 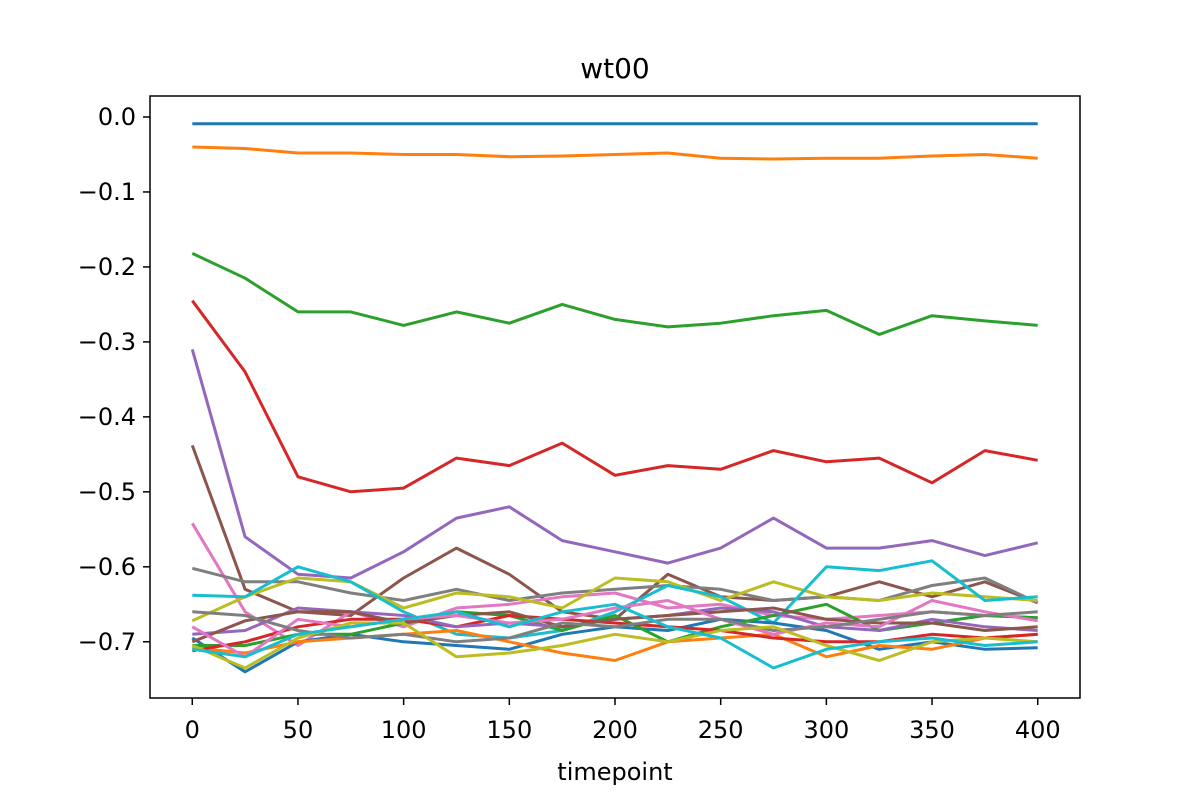 What do you see at coordinates (192, 730) in the screenshot?
I see `x-tick-label: 0` at bounding box center [192, 730].